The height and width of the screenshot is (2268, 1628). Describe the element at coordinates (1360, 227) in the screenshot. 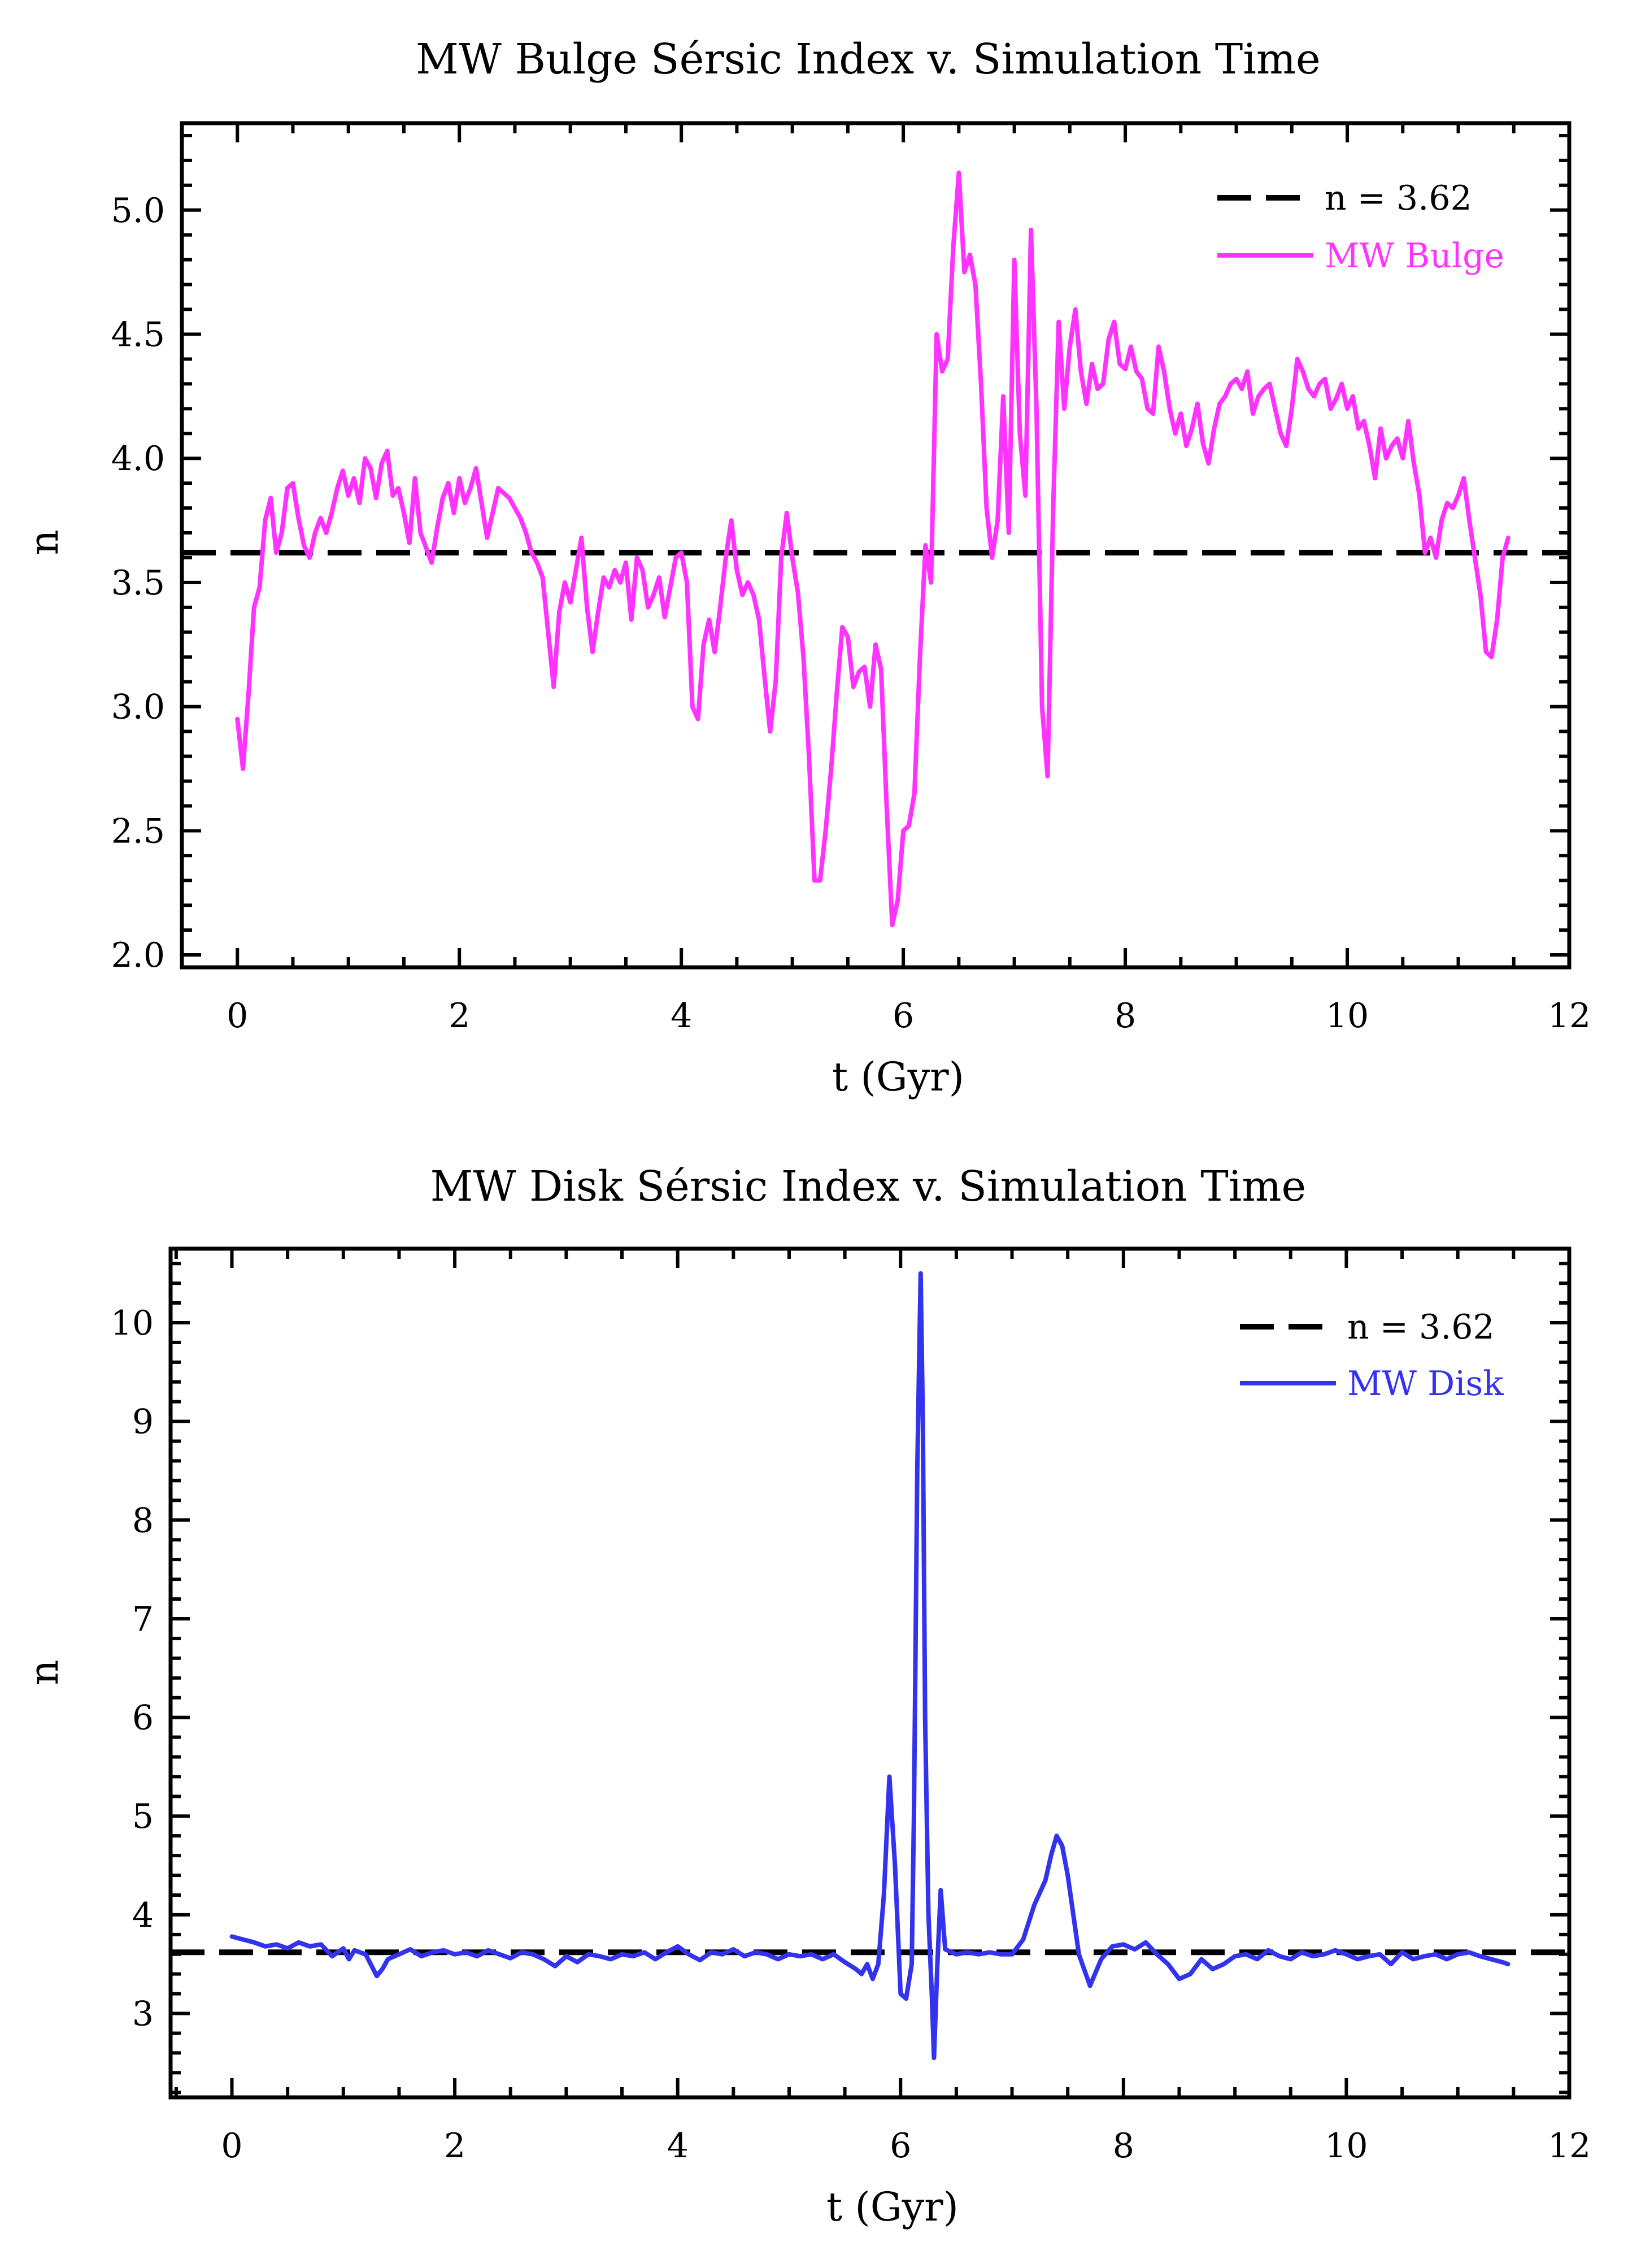

I see `legend: n = 3.62 MW Bulge` at that location.